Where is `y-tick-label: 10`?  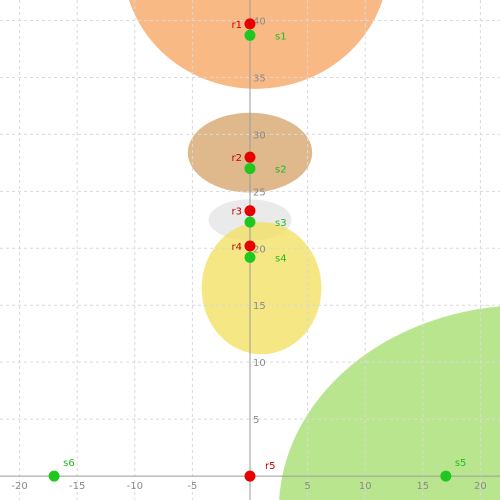 y-tick-label: 10 is located at coordinates (259, 363).